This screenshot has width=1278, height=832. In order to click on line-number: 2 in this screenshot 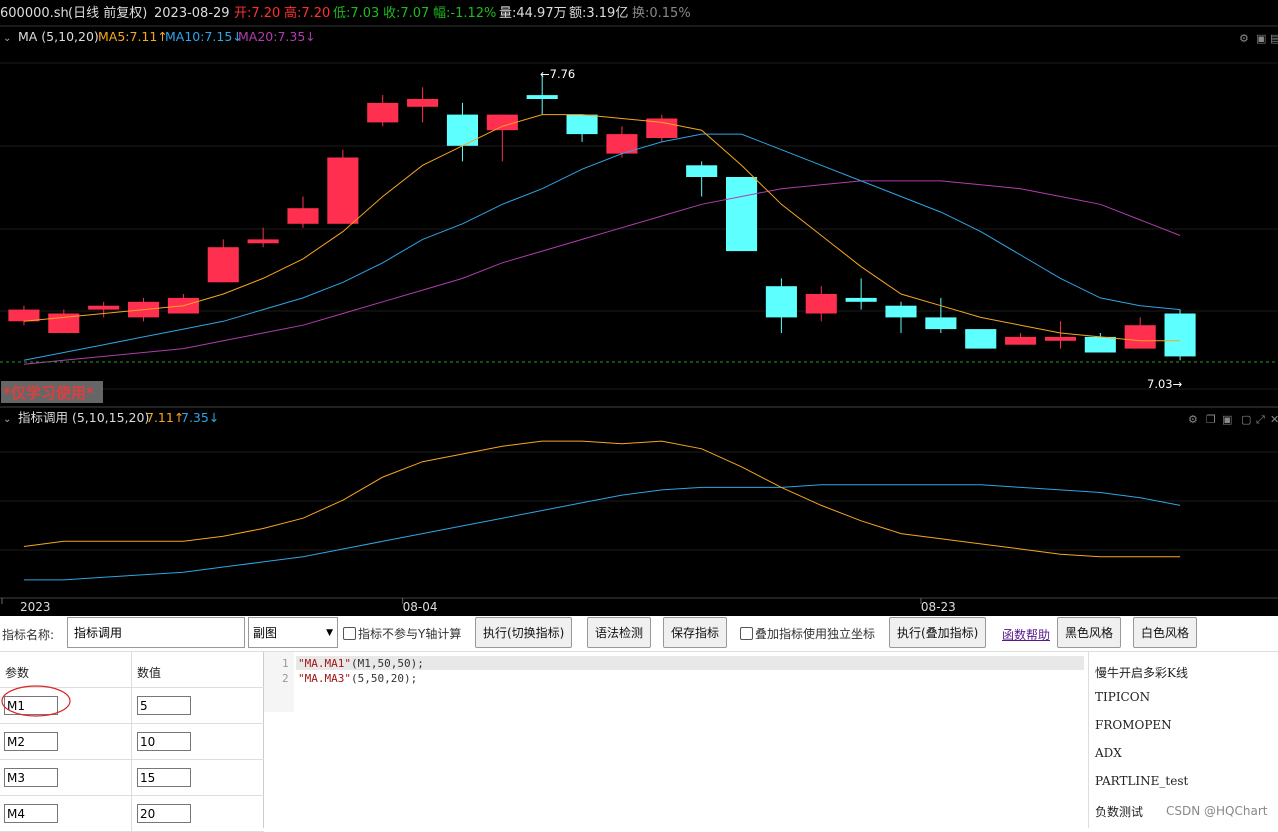, I will do `click(285, 678)`.